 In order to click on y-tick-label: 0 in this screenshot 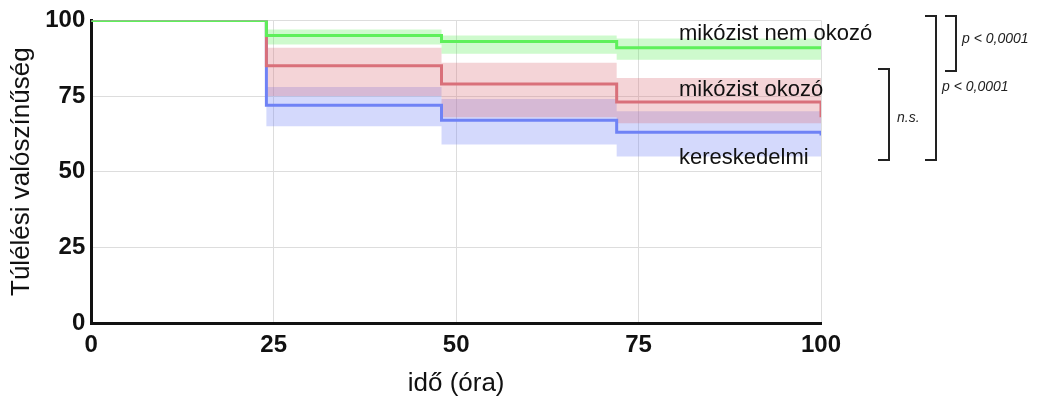, I will do `click(78, 321)`.